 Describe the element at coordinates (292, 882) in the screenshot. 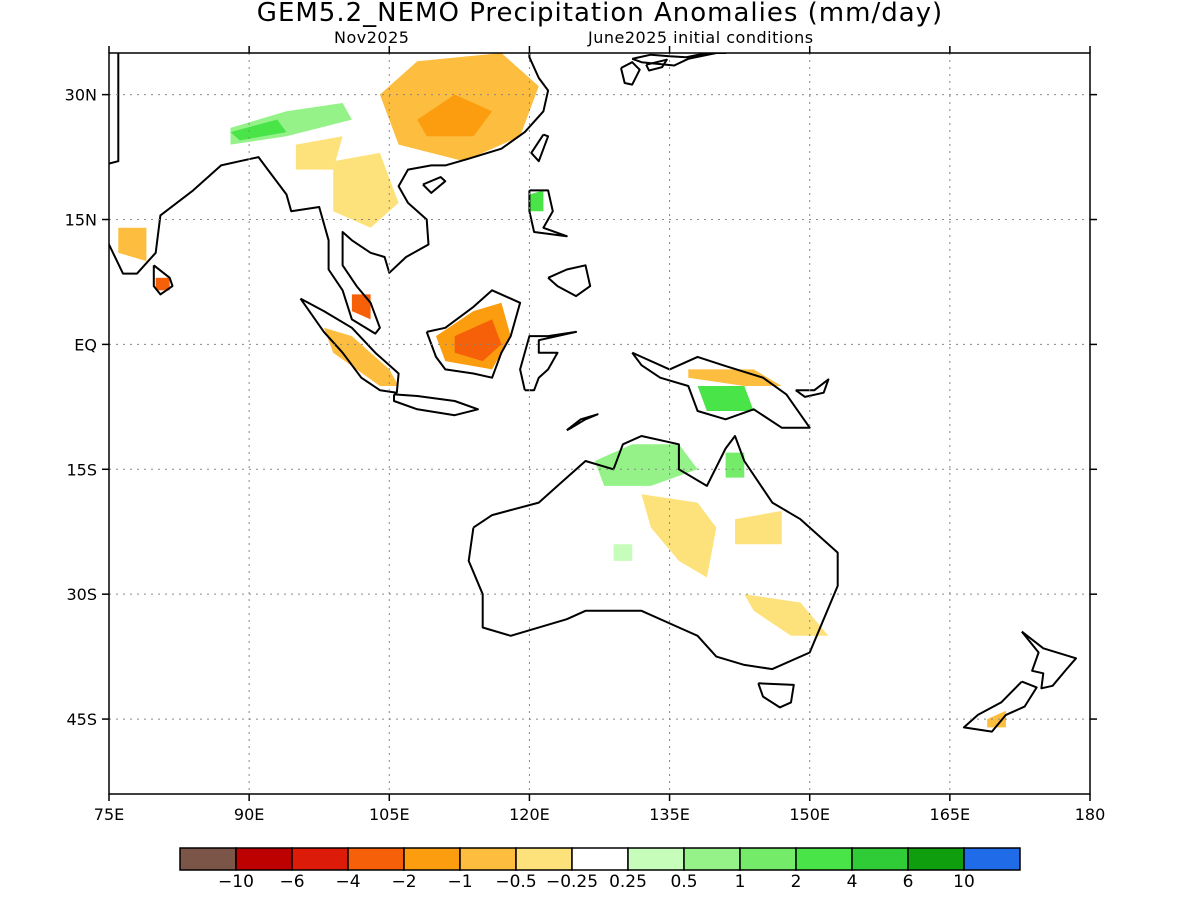

I see `colorbar-label: −6` at that location.